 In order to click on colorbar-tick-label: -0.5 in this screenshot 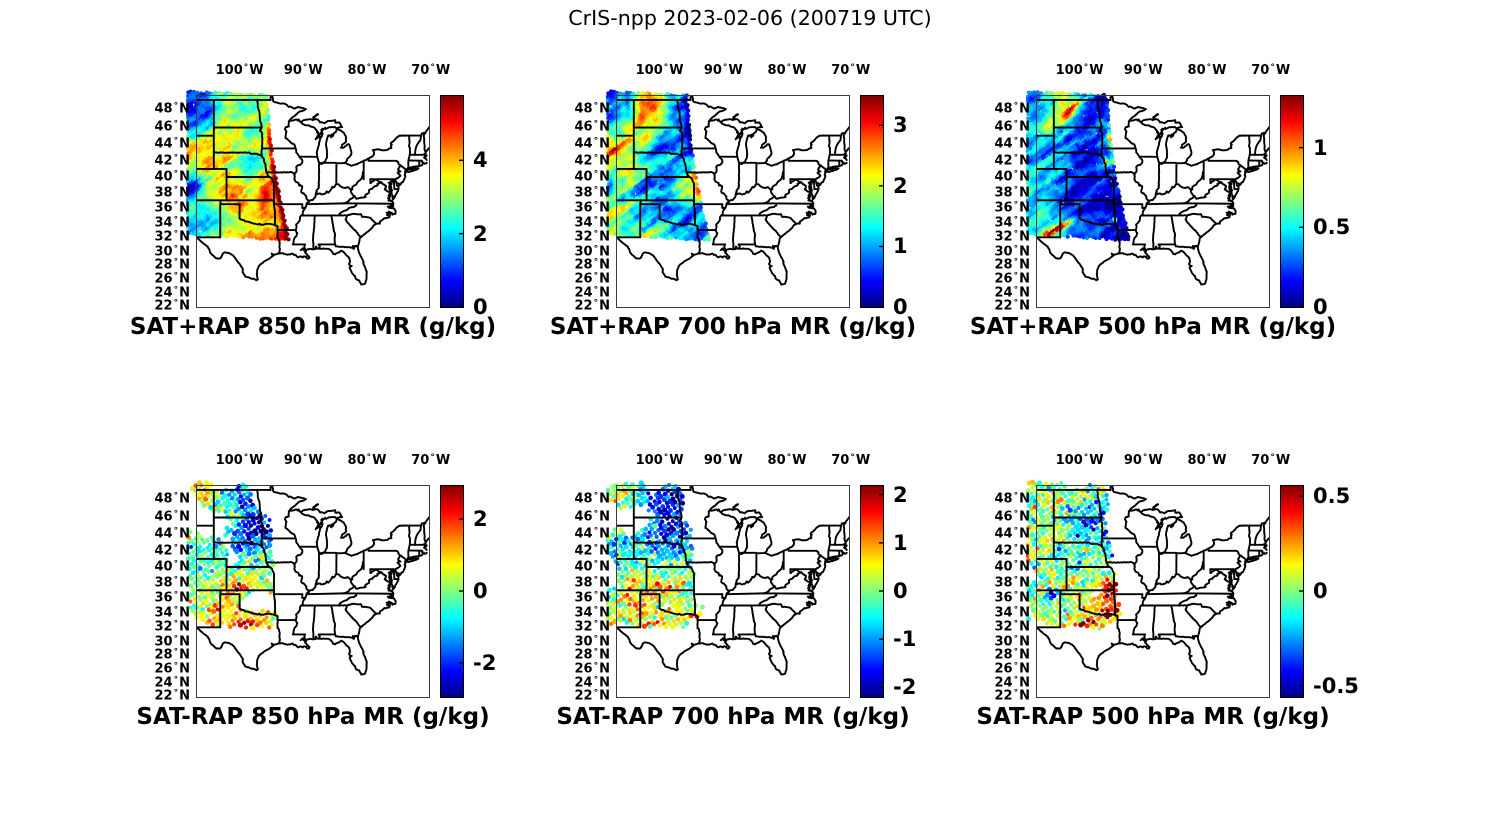, I will do `click(1336, 685)`.